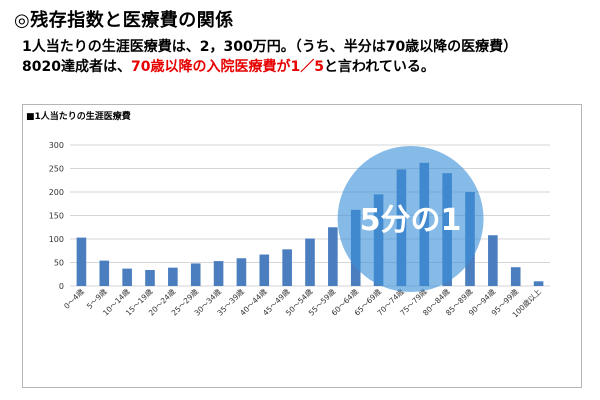  Describe the element at coordinates (59, 263) in the screenshot. I see `y-tick-label: 50` at that location.